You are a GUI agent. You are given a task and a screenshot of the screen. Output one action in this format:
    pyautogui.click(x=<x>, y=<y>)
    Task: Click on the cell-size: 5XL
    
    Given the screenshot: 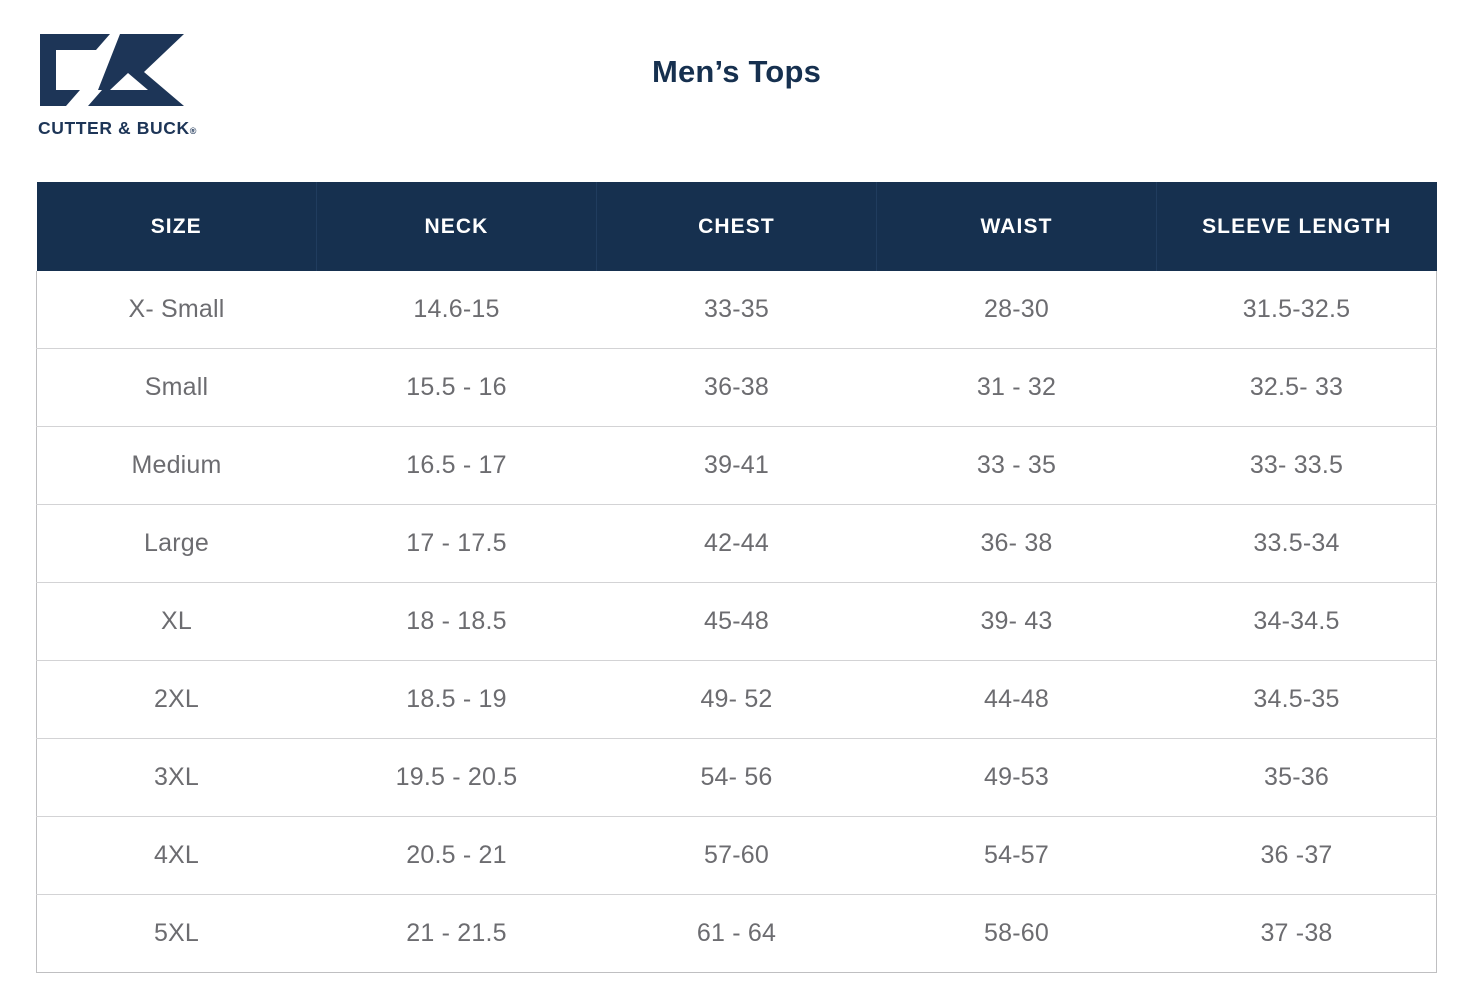 What is the action you would take?
    pyautogui.click(x=176, y=933)
    